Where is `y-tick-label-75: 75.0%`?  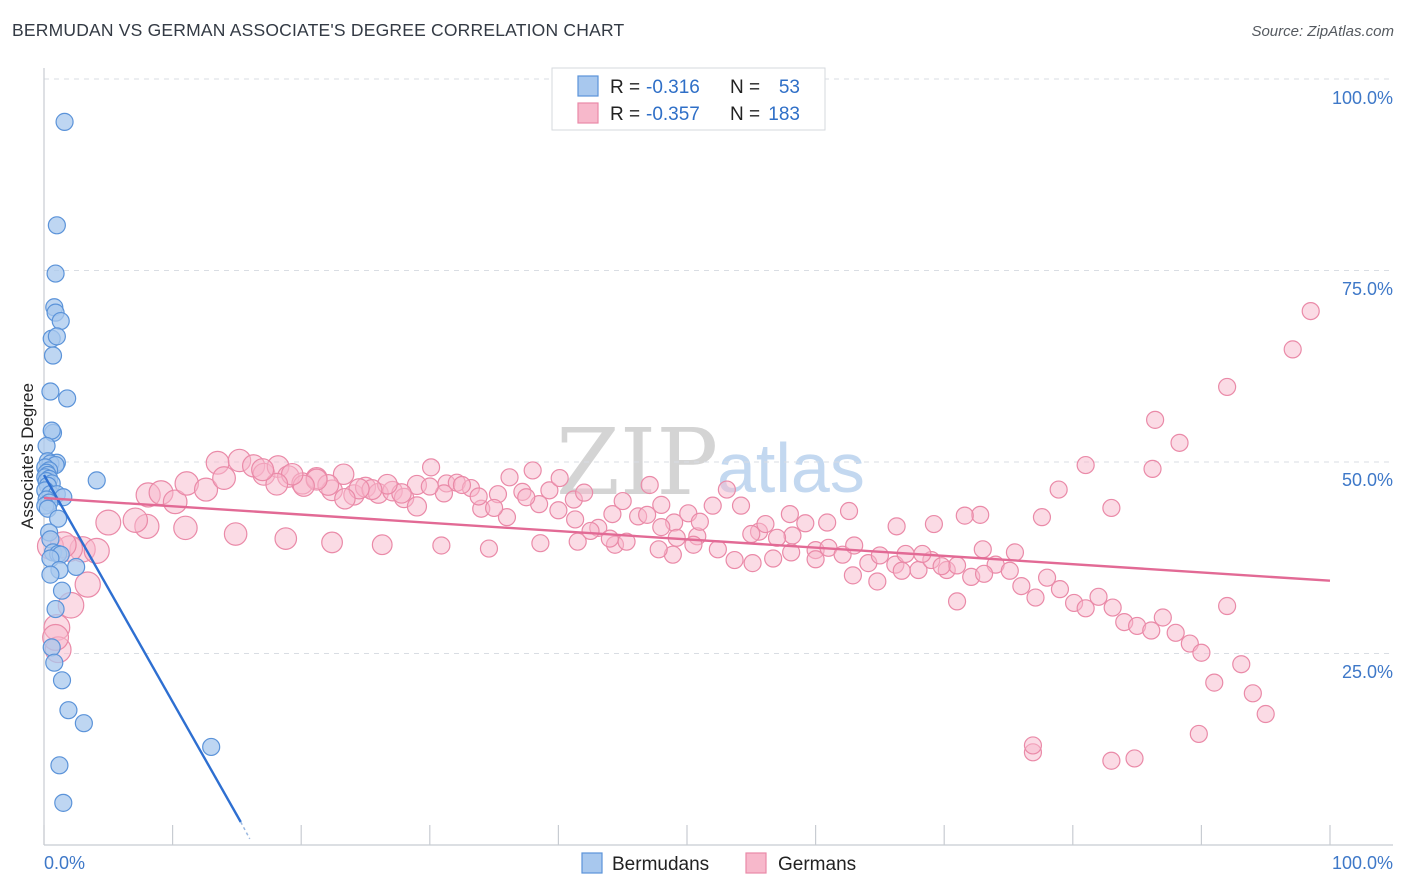
y-tick-label-75: 75.0% is located at coordinates (1367, 289).